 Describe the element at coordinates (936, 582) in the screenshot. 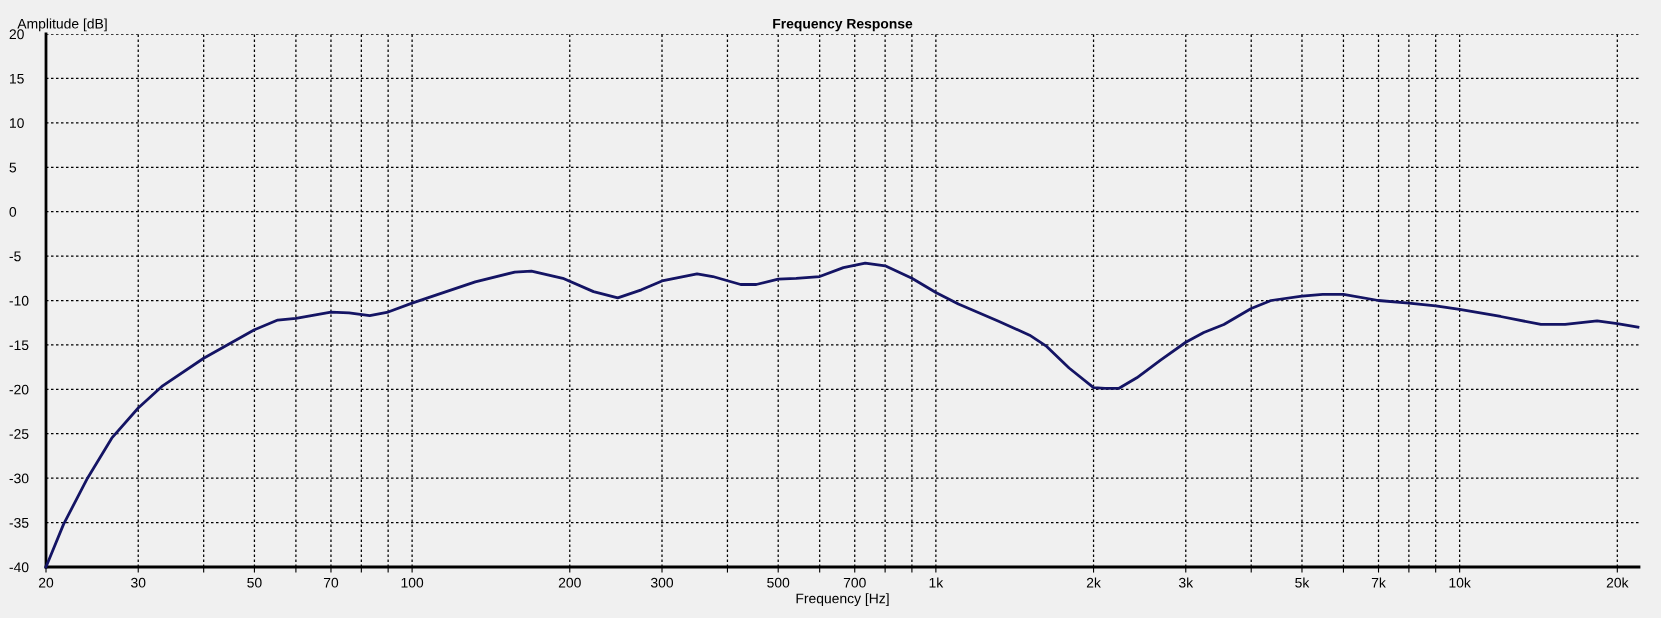

I see `x-tick-label: 1k` at that location.